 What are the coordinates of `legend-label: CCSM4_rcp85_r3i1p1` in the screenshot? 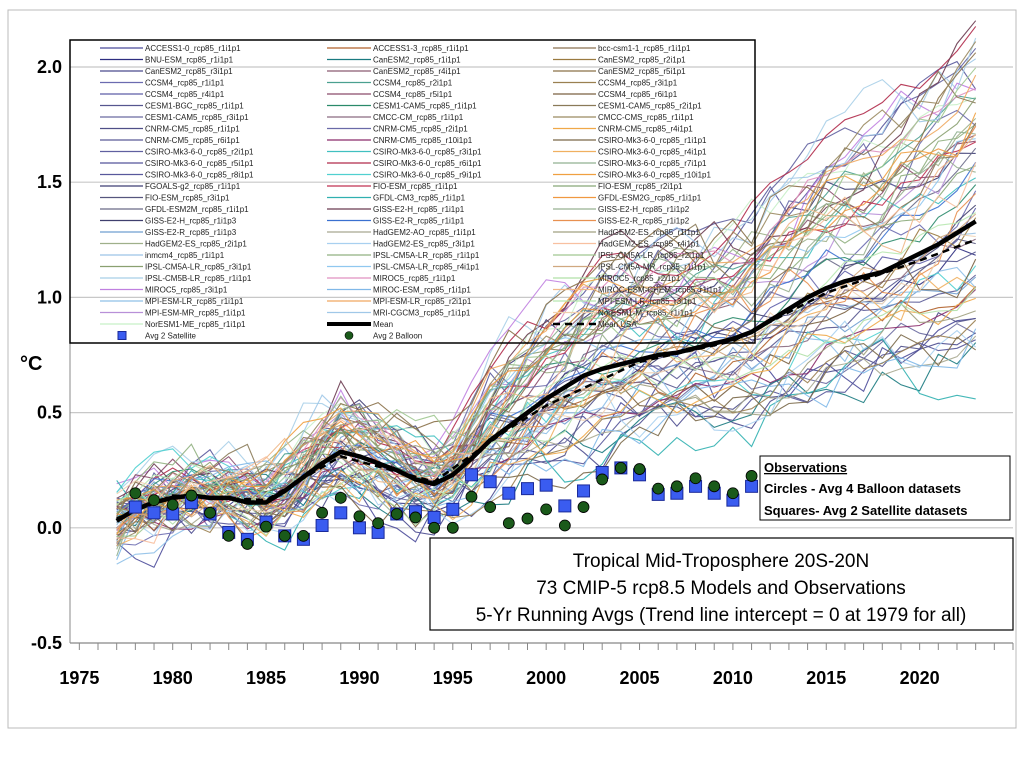 It's located at (638, 83).